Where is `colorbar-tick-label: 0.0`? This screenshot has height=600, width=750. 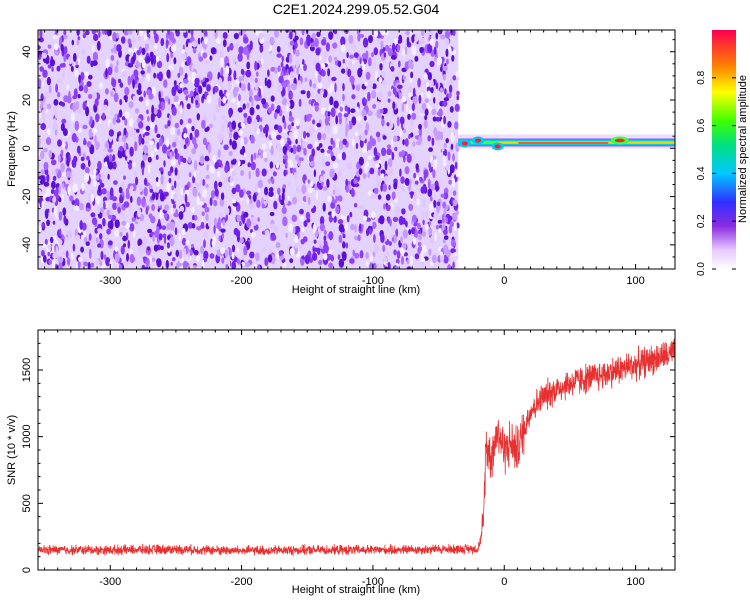 colorbar-tick-label: 0.0 is located at coordinates (701, 269).